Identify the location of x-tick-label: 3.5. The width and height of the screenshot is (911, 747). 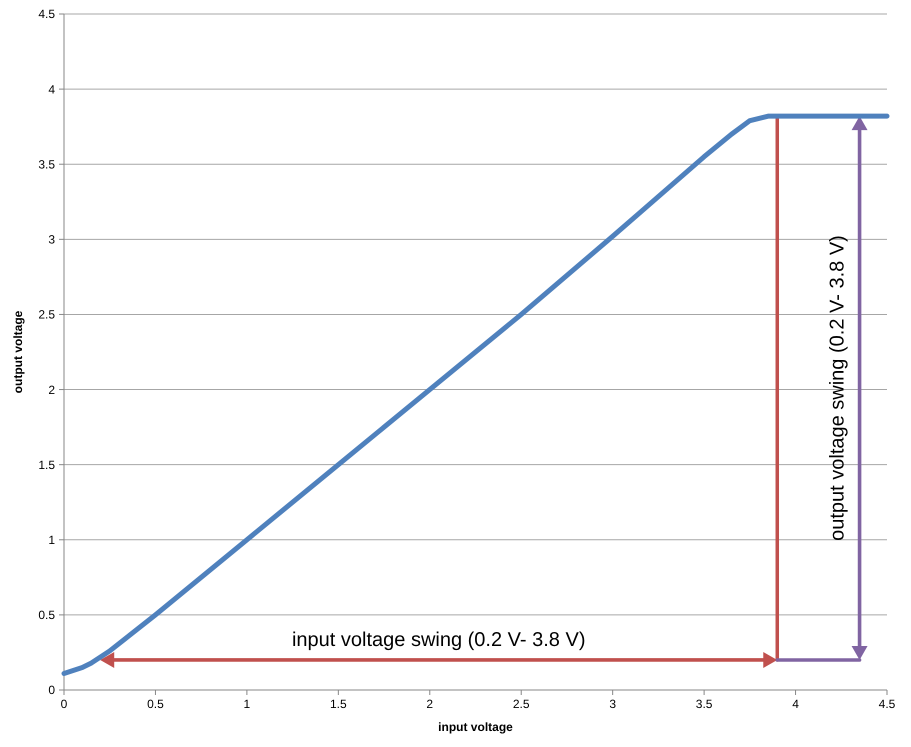
(704, 704).